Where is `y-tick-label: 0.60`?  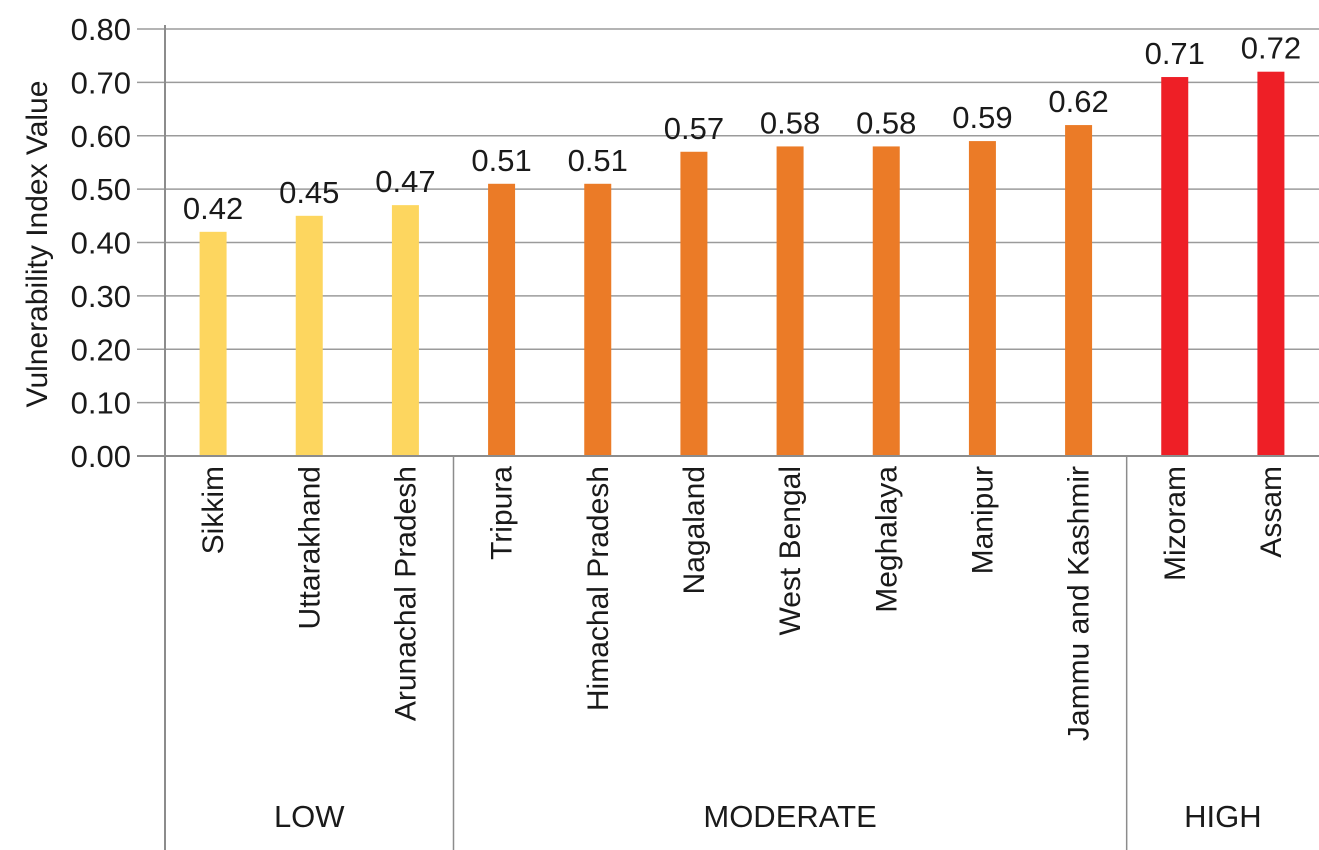
y-tick-label: 0.60 is located at coordinates (101, 136).